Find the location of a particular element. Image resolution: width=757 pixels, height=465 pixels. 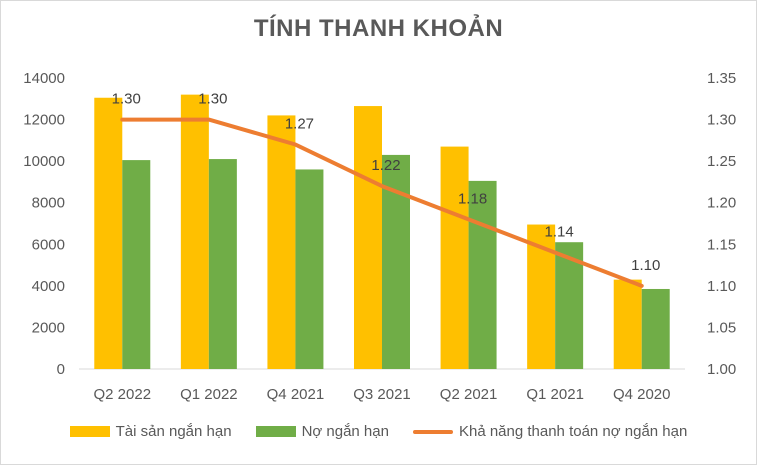

y-right-tick-label: 1.00 is located at coordinates (721, 369).